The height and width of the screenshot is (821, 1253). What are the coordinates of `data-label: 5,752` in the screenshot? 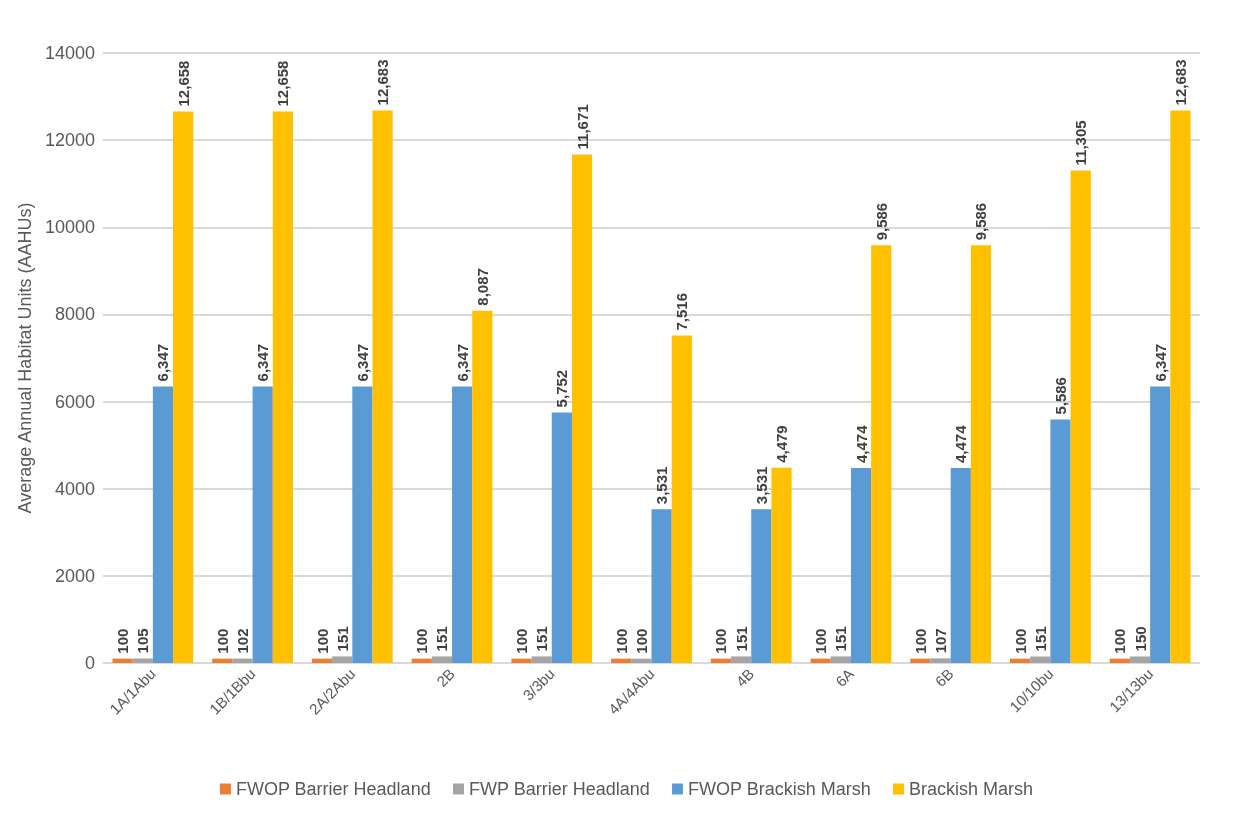 It's located at (562, 388).